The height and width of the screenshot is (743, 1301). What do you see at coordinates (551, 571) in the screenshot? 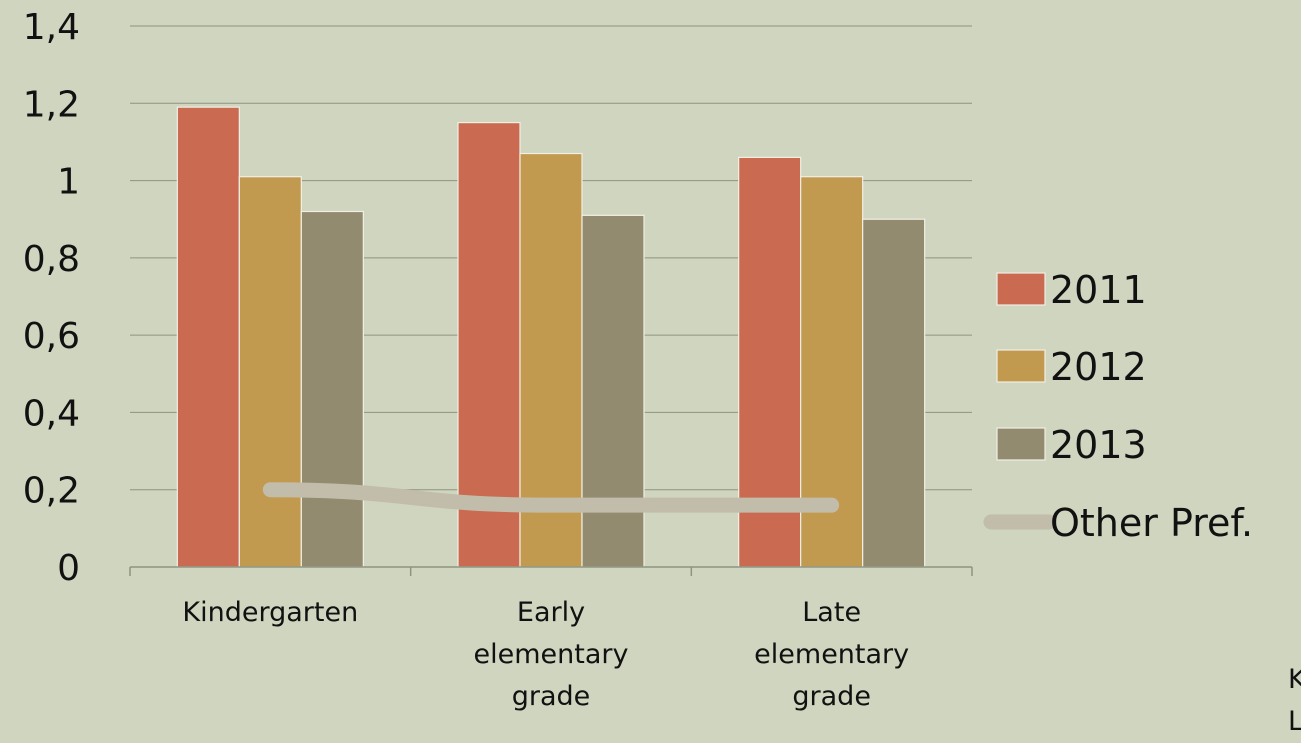
I see `x-axis` at bounding box center [551, 571].